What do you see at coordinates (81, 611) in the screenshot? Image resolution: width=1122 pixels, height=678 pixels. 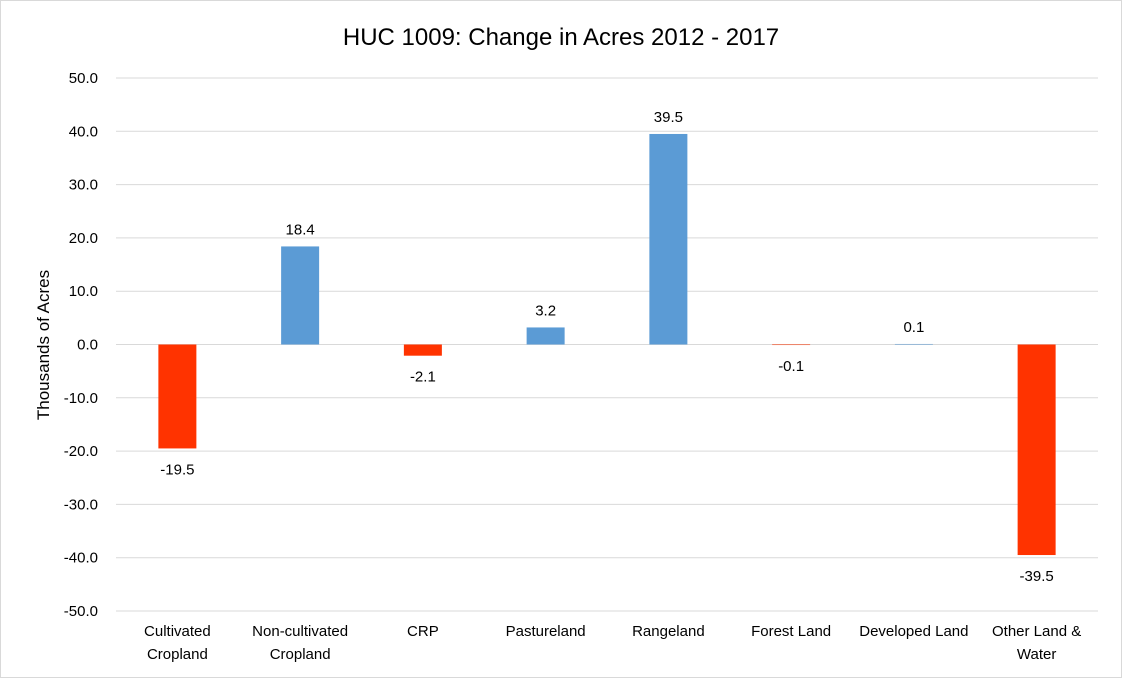 I see `y-tick-label: -50.0` at bounding box center [81, 611].